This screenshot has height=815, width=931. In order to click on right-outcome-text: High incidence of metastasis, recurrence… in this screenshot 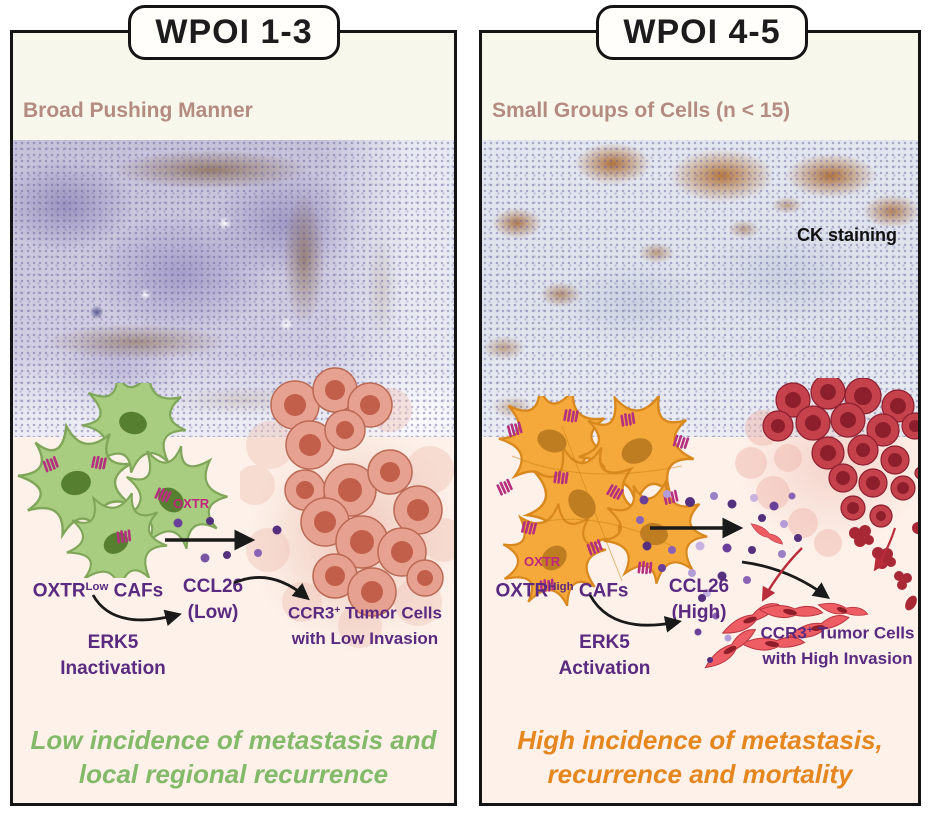, I will do `click(700, 757)`.